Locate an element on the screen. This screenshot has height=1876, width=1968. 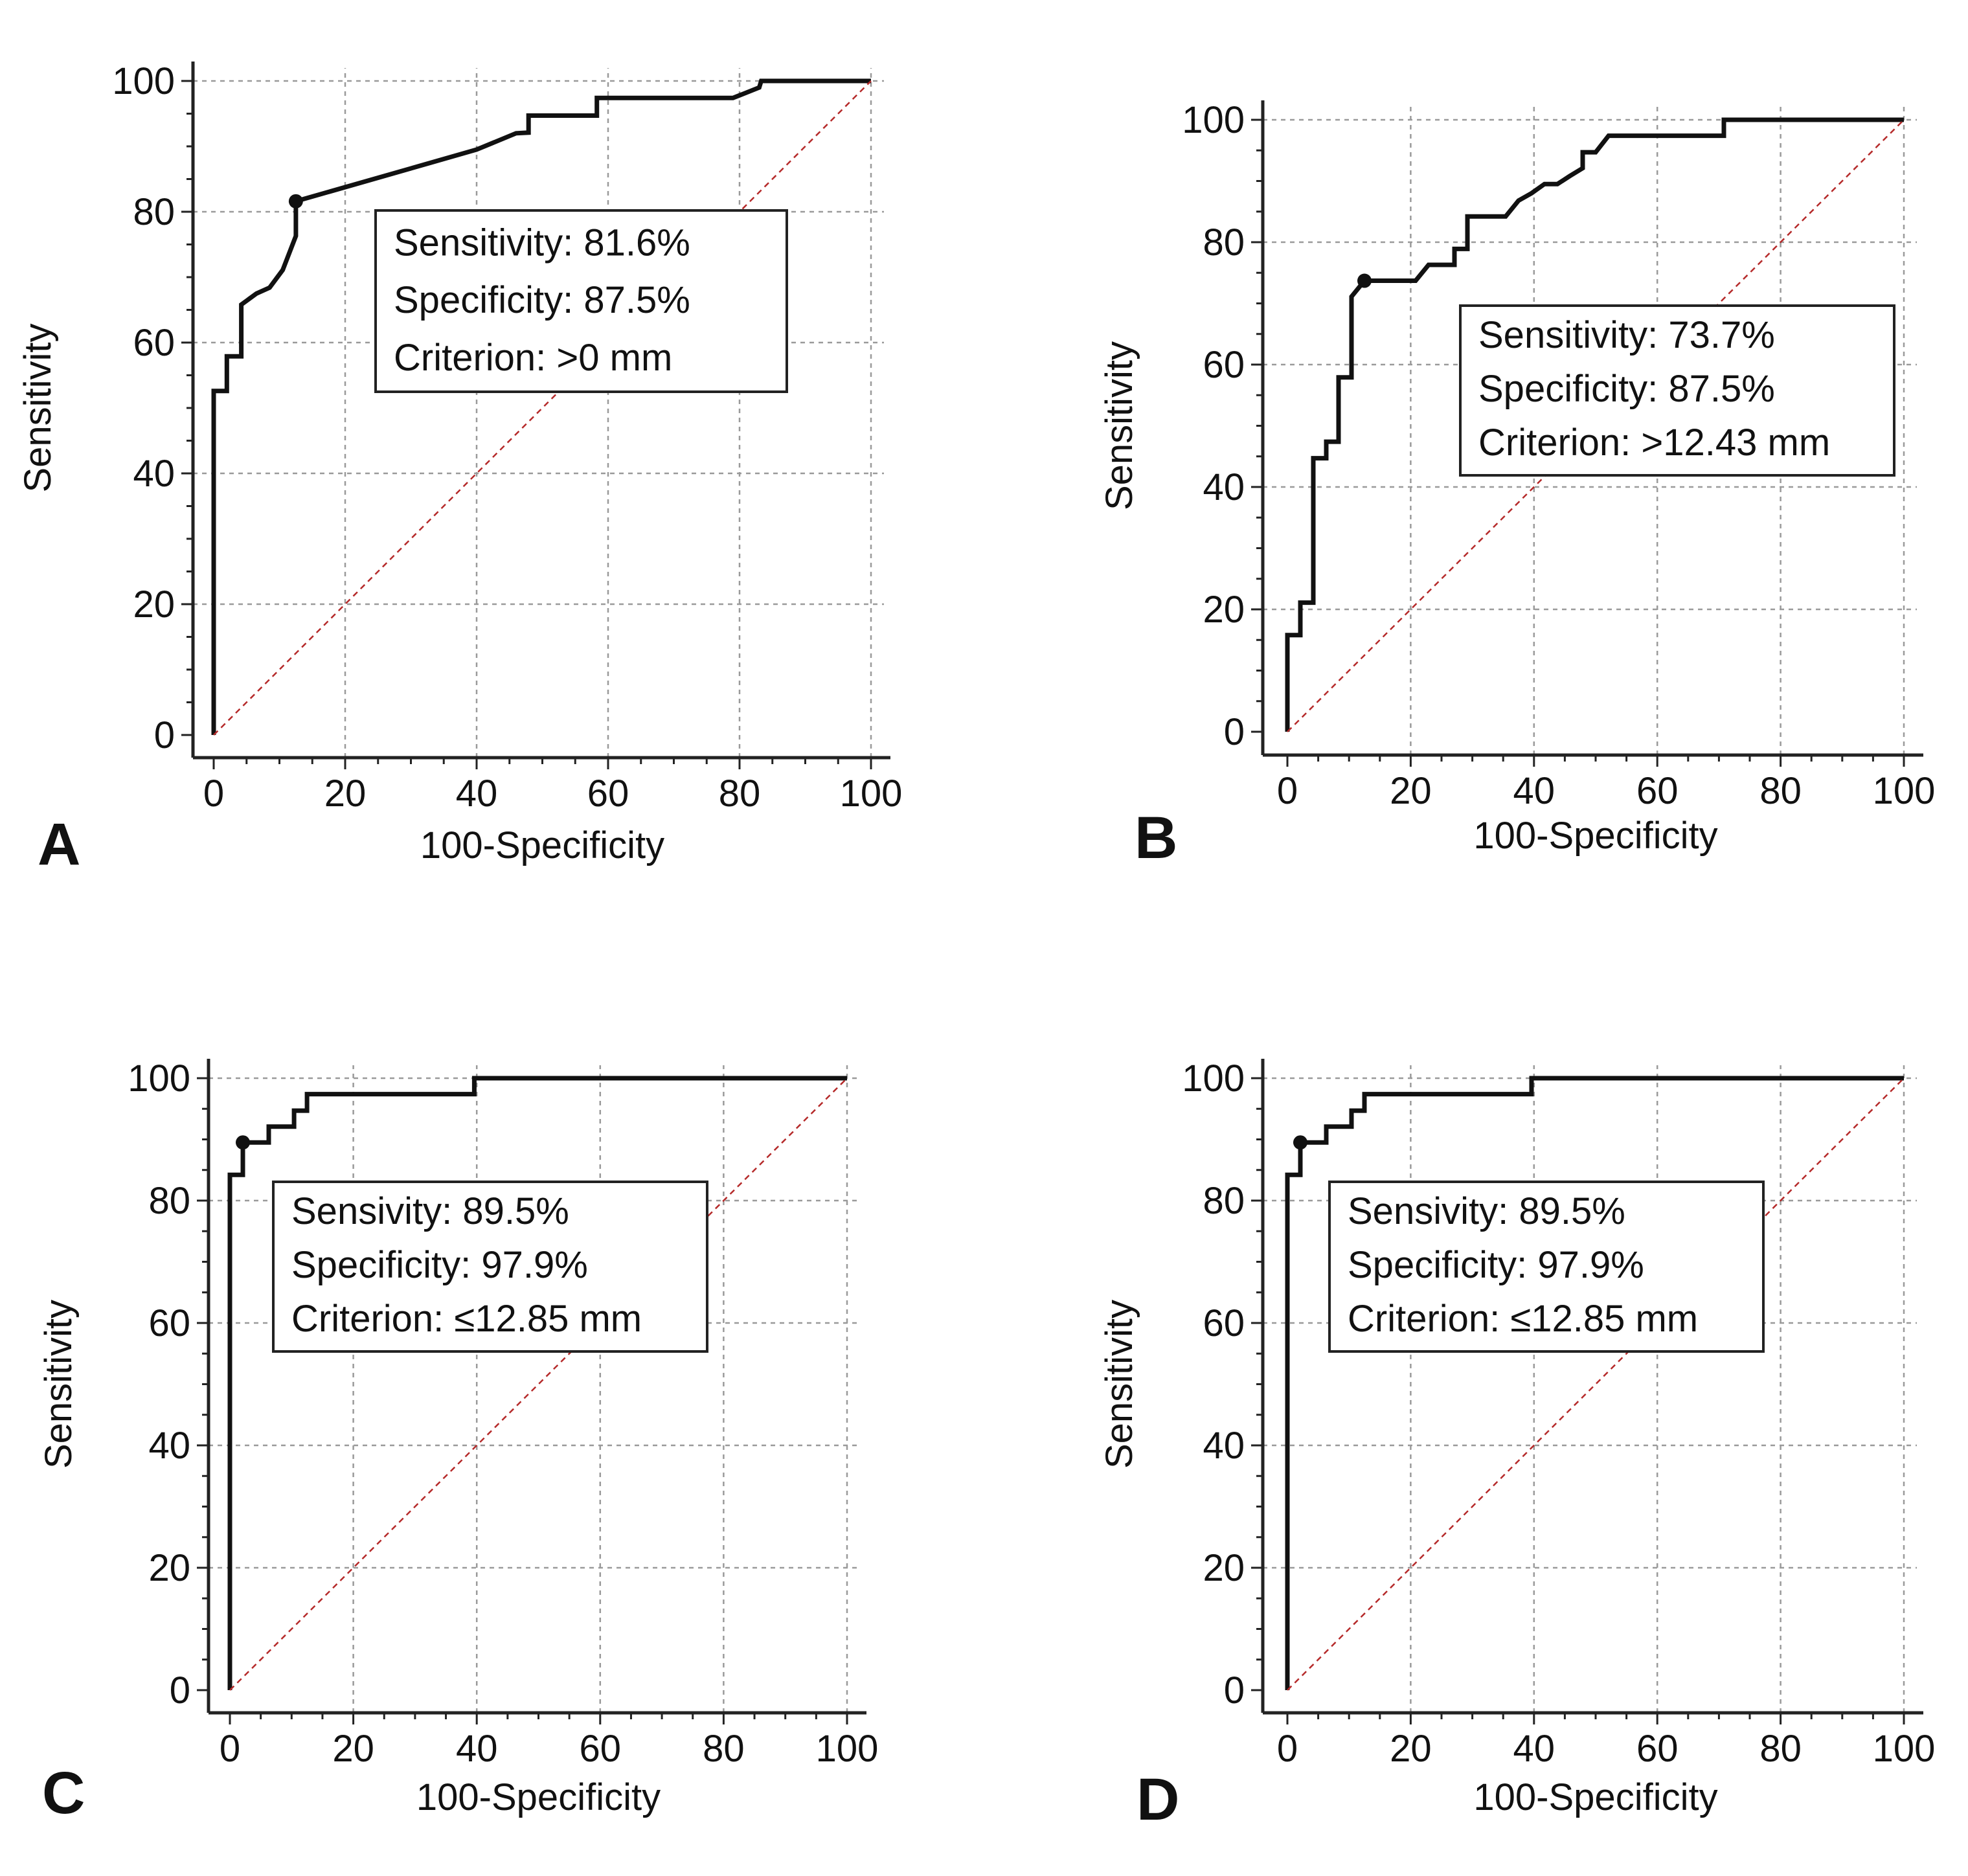
panel-letter-label: B is located at coordinates (1156, 838).